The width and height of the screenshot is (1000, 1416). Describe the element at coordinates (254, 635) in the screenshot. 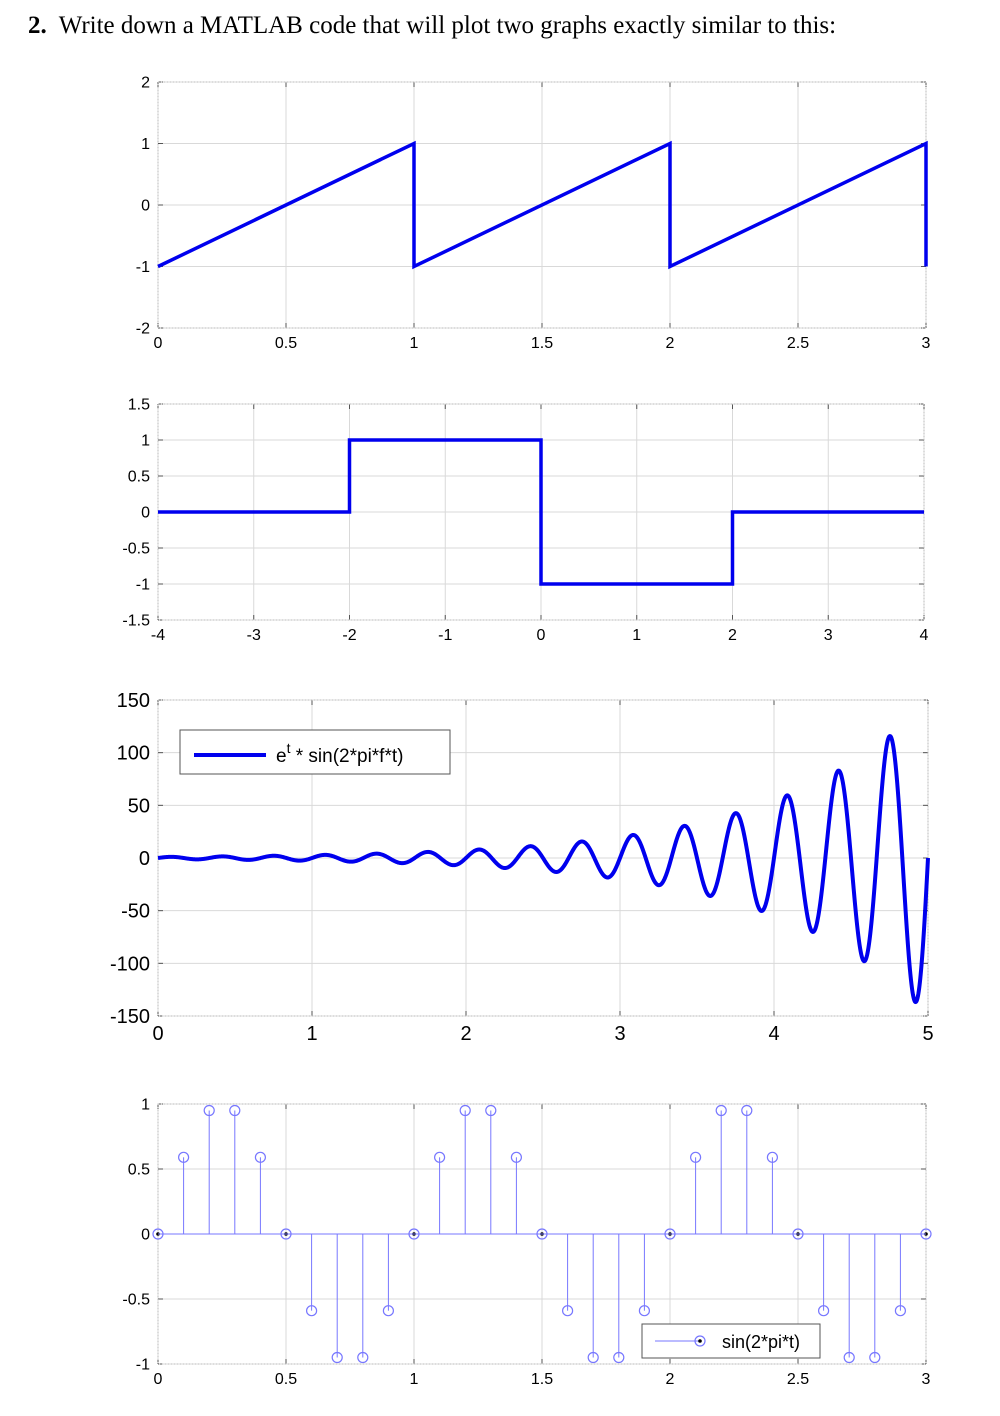

I see `x-tick-label: -3` at that location.